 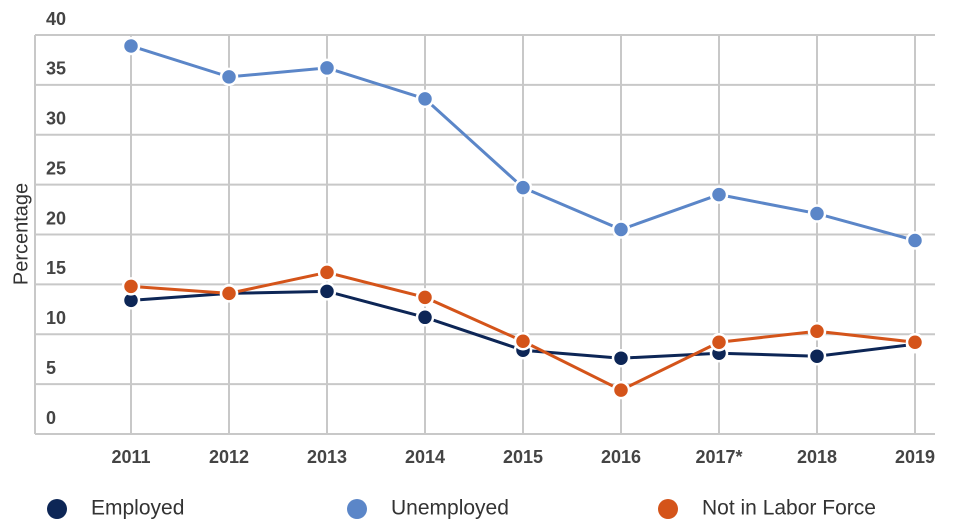 I want to click on x-tick-label: 2018, so click(x=817, y=457).